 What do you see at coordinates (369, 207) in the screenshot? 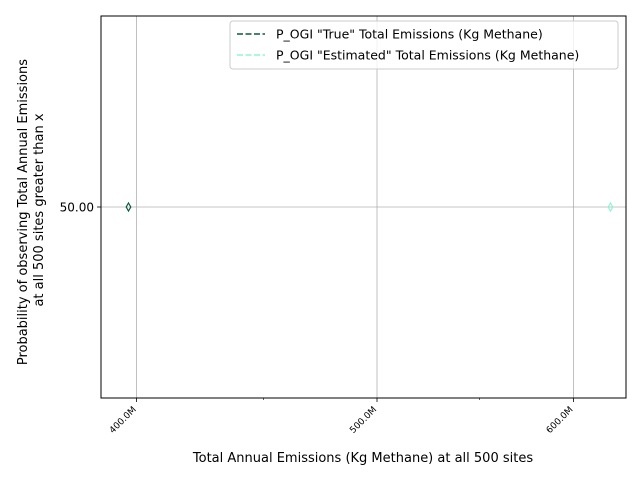
I see `series-layer` at bounding box center [369, 207].